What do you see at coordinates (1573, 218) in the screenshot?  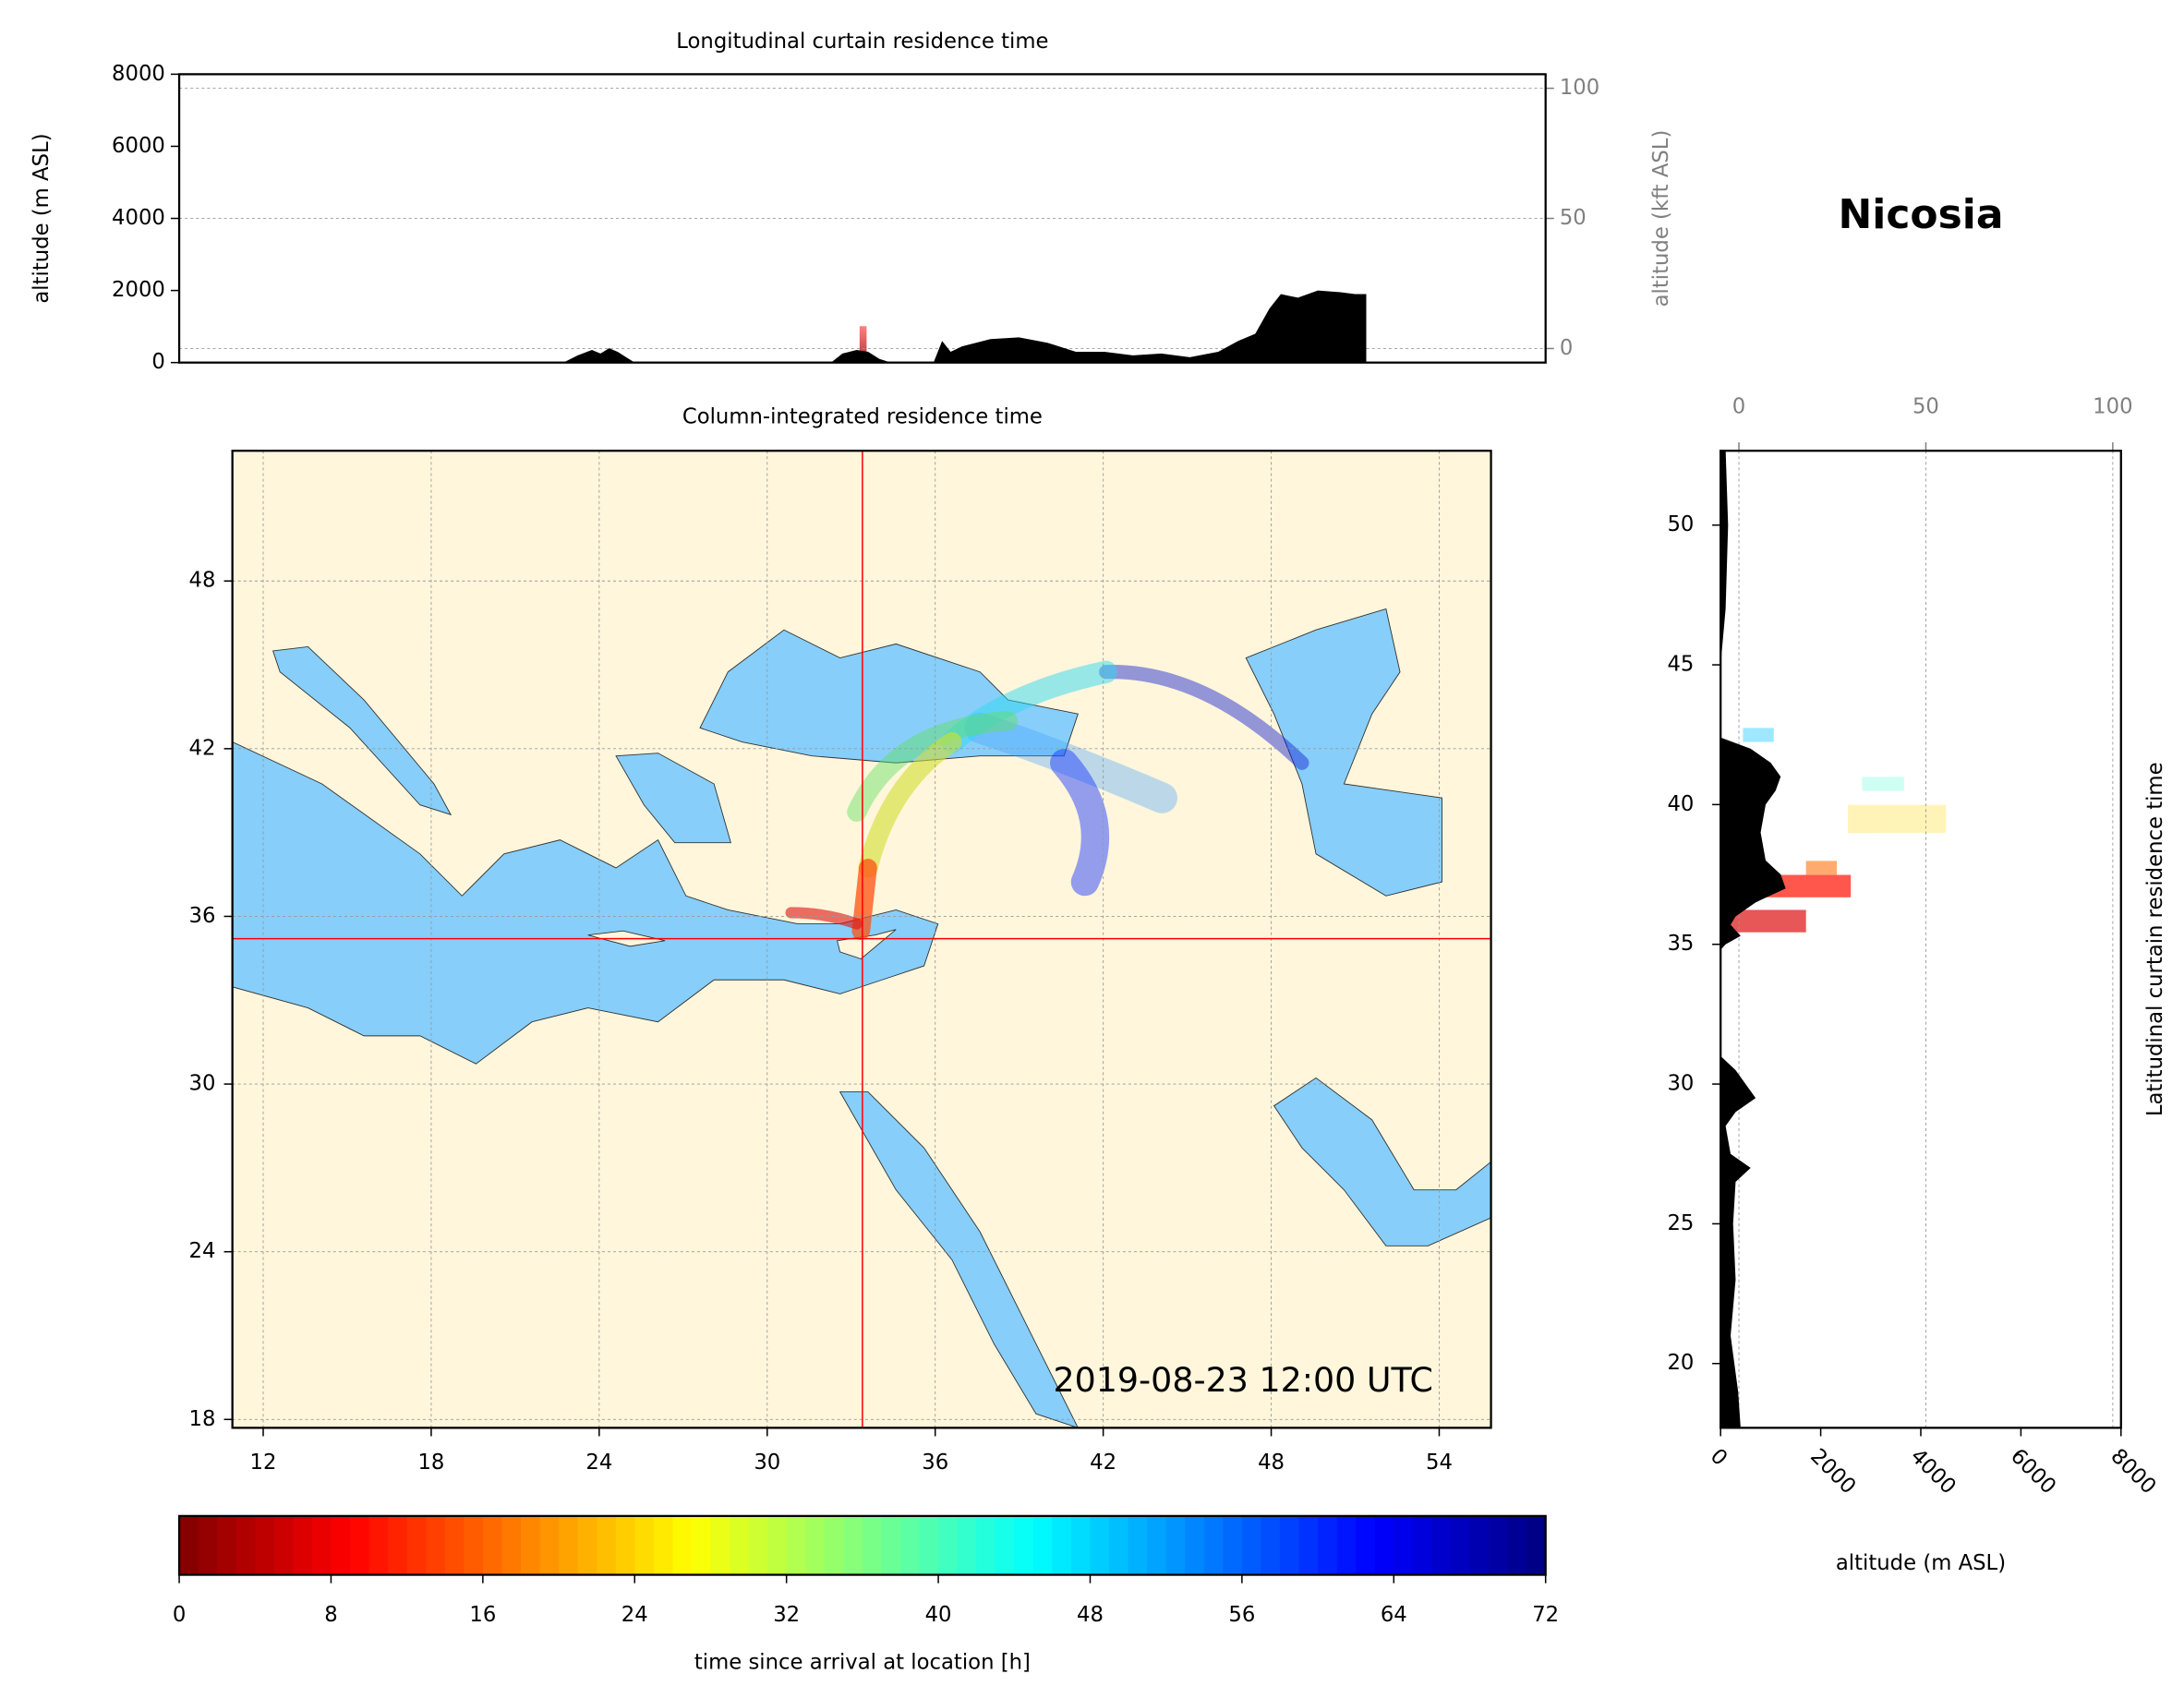 I see `y2-tick-label: 50` at bounding box center [1573, 218].